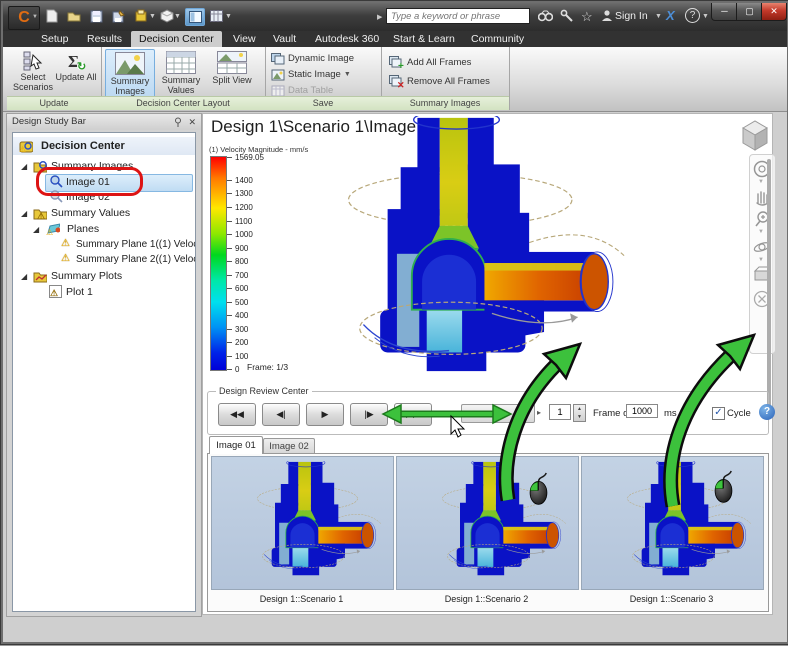  I want to click on pan-hand-icon, so click(762, 197).